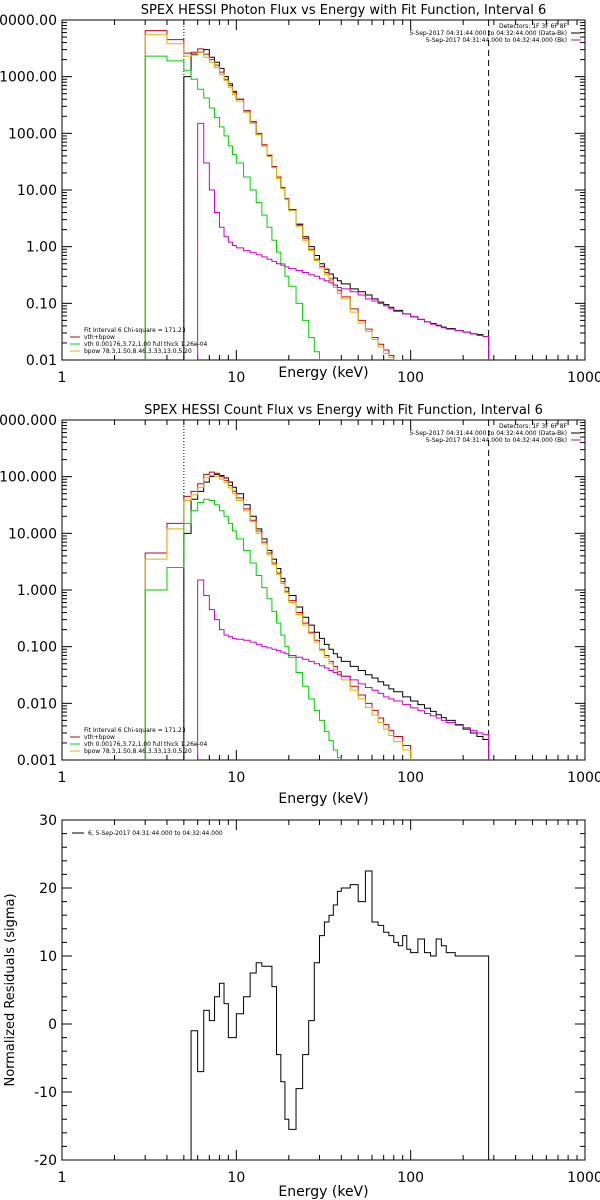 The image size is (600, 1200). What do you see at coordinates (28, 421) in the screenshot?
I see `y-tick-label: 1000.000` at bounding box center [28, 421].